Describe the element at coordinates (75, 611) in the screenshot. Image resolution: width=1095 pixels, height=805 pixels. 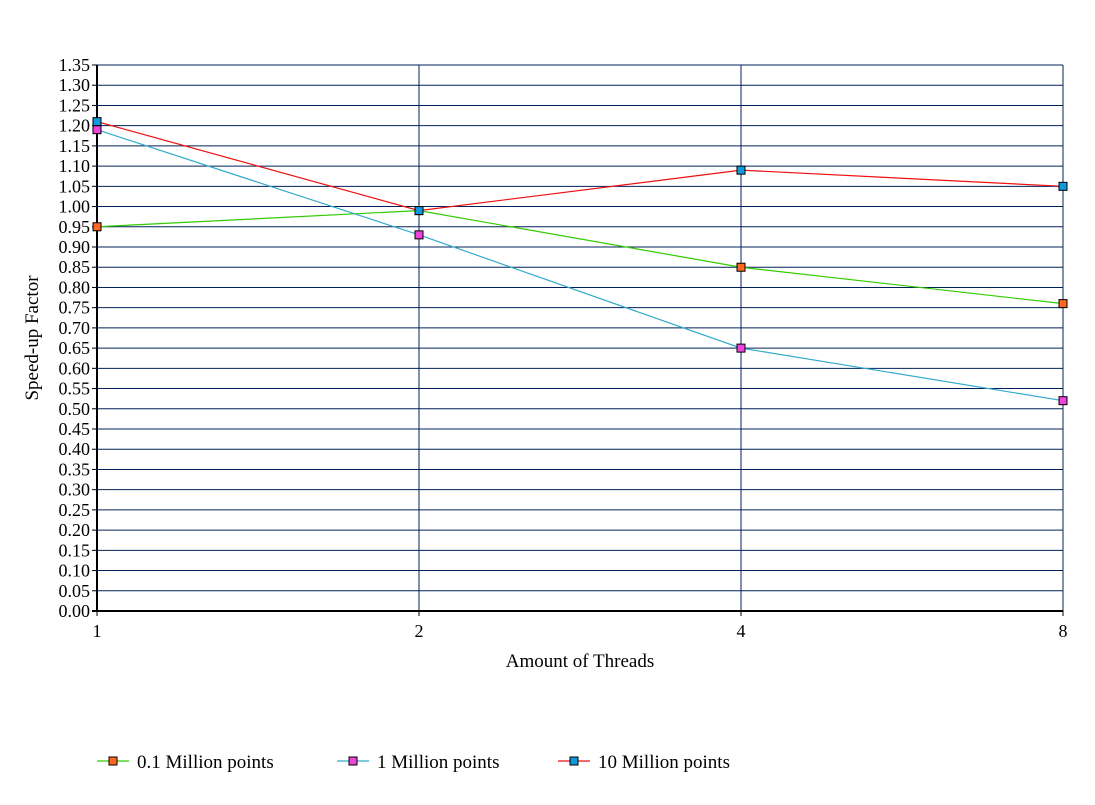
I see `y-tick-label: 0.00` at that location.